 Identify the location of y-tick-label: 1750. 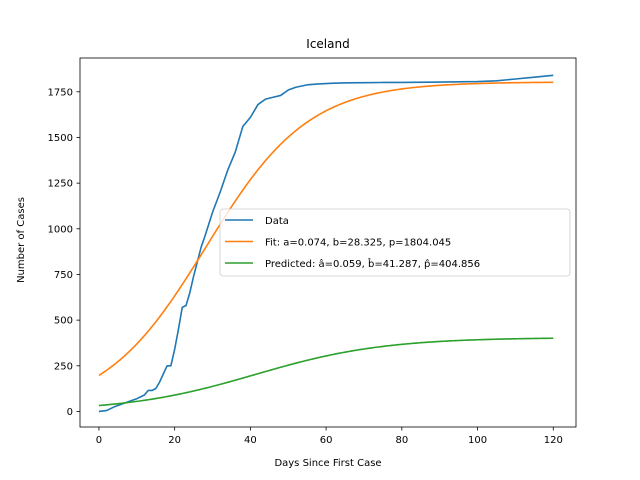
(60, 92).